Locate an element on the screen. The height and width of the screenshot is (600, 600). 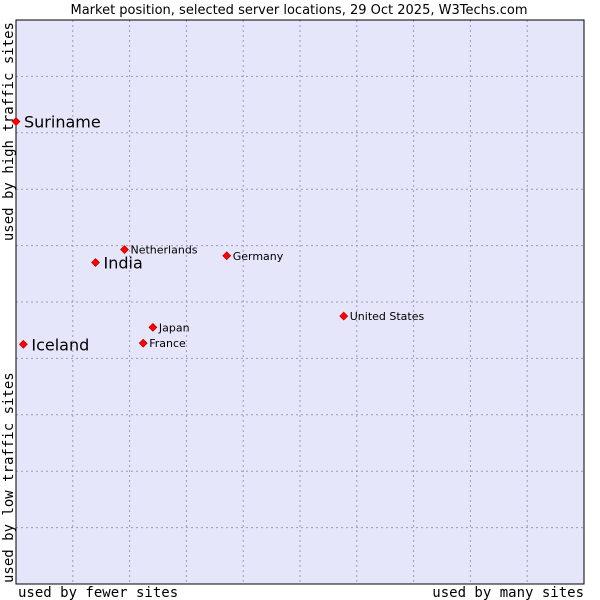
point-iceland: Iceland is located at coordinates (53, 344).